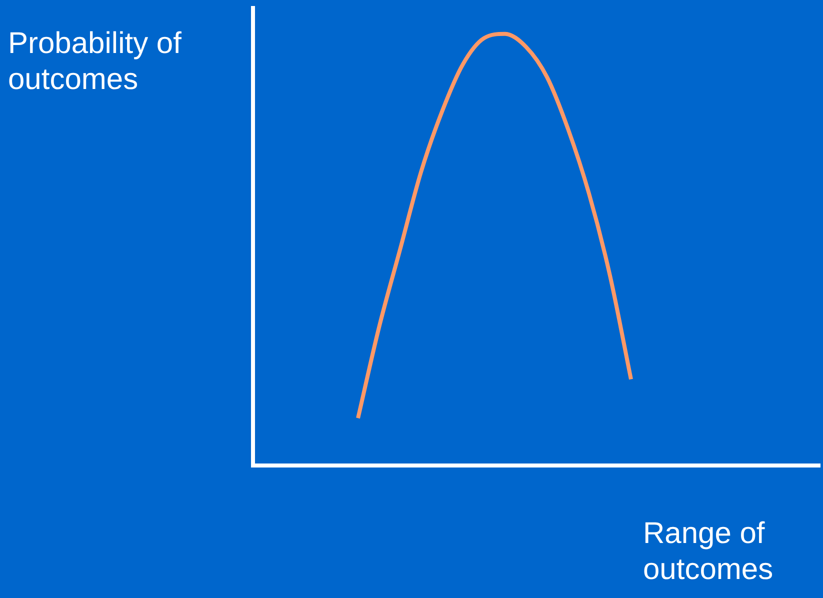 The width and height of the screenshot is (823, 598). Describe the element at coordinates (708, 552) in the screenshot. I see `x-axis-title: Range of outcomes` at that location.